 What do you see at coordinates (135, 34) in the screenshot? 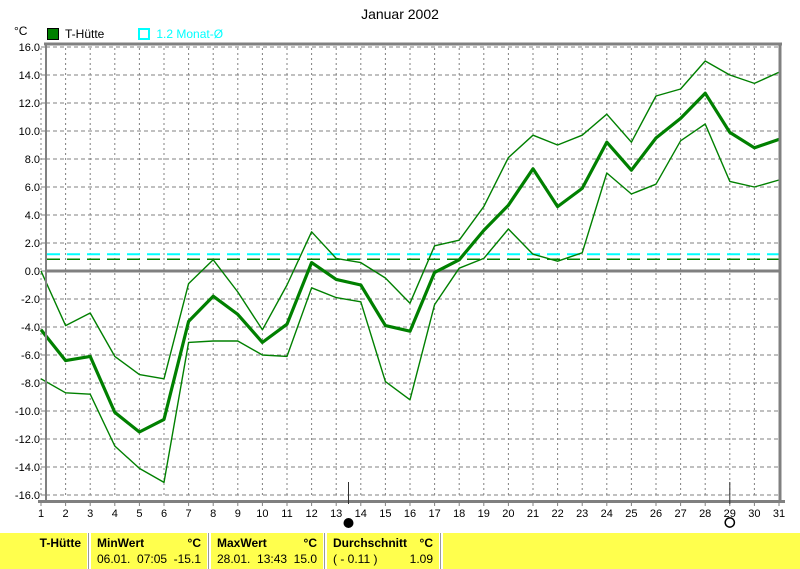
I see `legend: T-Hütte 1.2 Monat-Ø` at bounding box center [135, 34].